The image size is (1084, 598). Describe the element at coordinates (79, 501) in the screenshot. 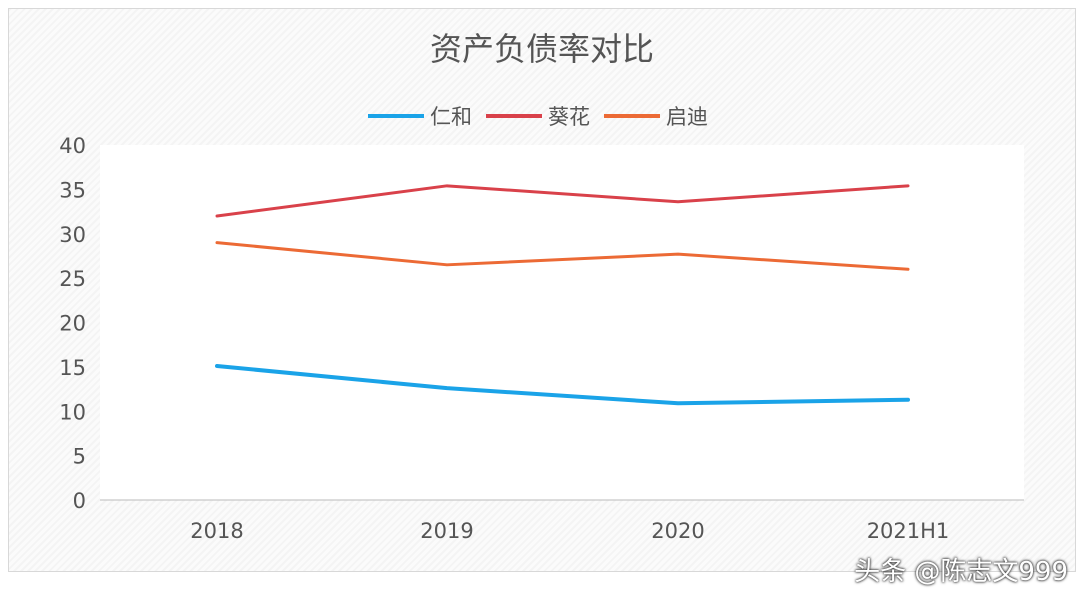

I see `y-tick-label: 0` at that location.